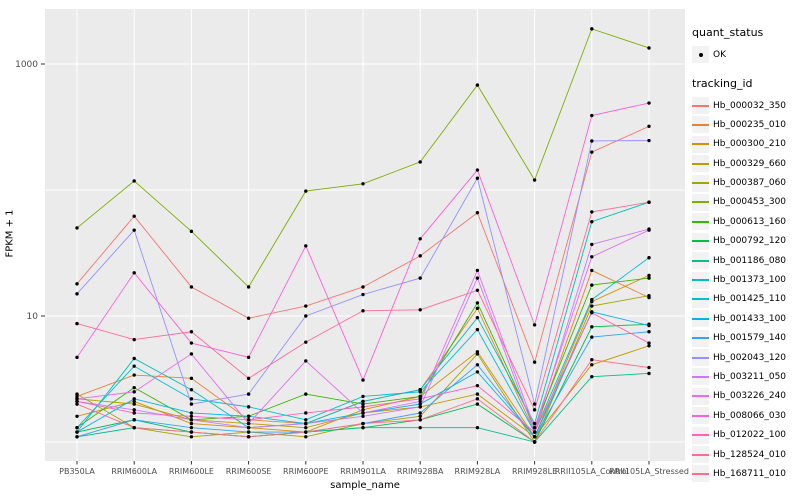 The image size is (800, 500). Describe the element at coordinates (745, 261) in the screenshot. I see `legend-item: Hb_001186_080` at that location.